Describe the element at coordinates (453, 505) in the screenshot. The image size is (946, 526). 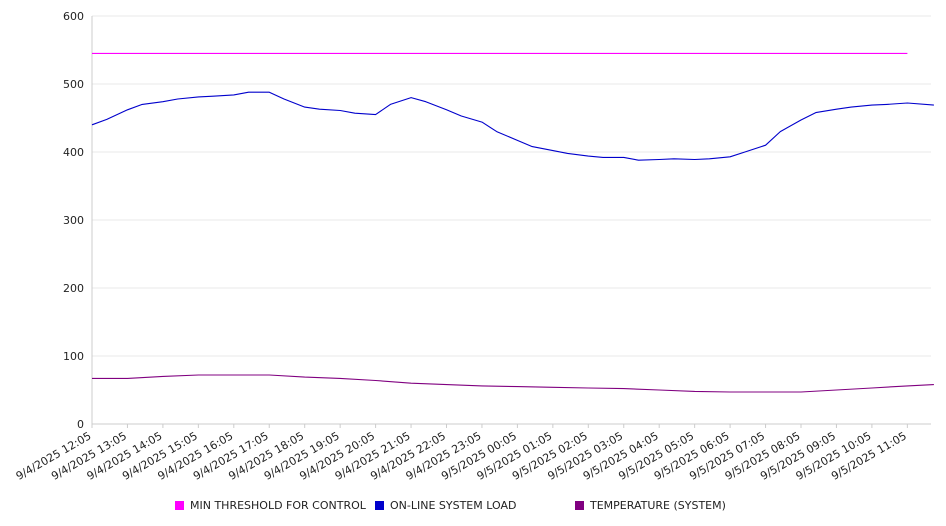
I see `legend-label: ON-LINE SYSTEM LOAD` at that location.